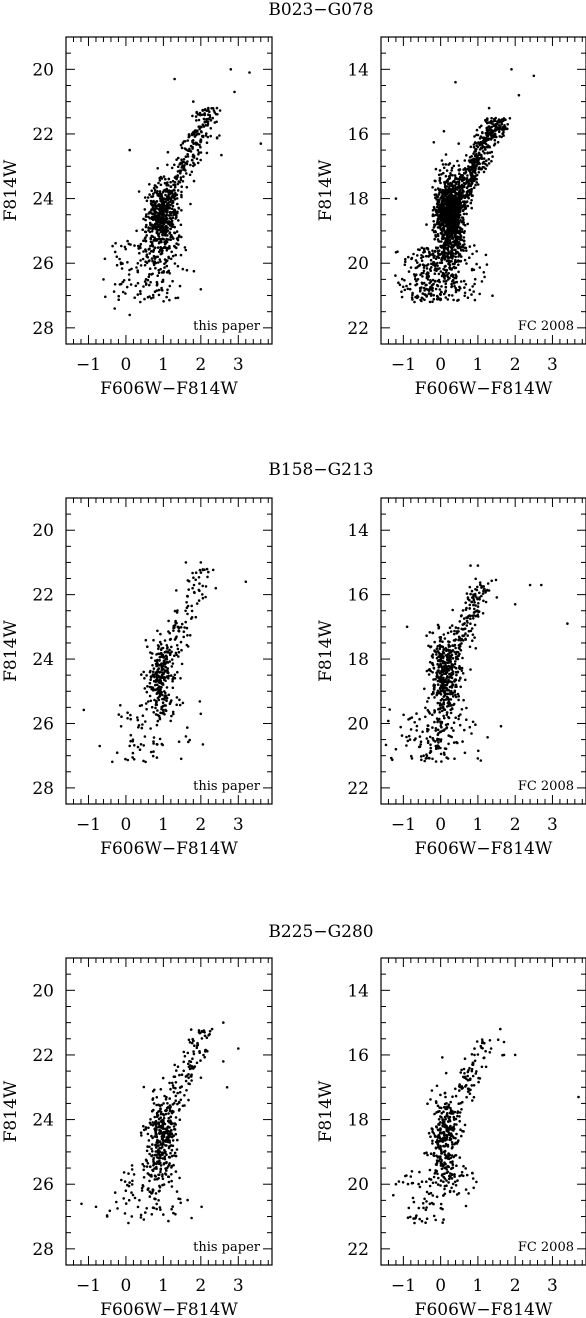 The width and height of the screenshot is (586, 1318). Describe the element at coordinates (43, 531) in the screenshot. I see `y-tick-label: 20` at that location.